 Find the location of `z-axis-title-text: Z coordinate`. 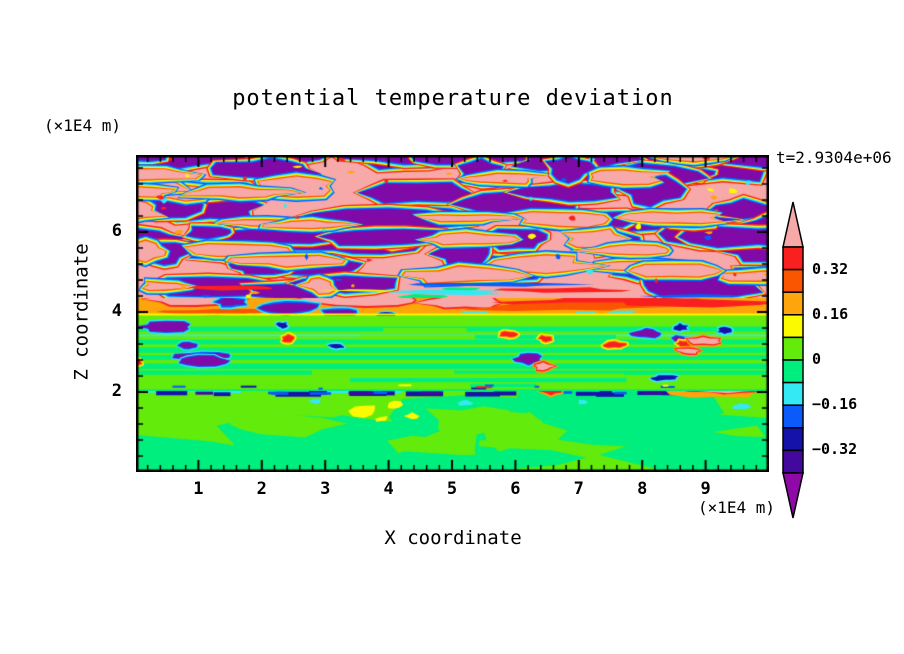

z-axis-title-text: Z coordinate is located at coordinates (82, 312).